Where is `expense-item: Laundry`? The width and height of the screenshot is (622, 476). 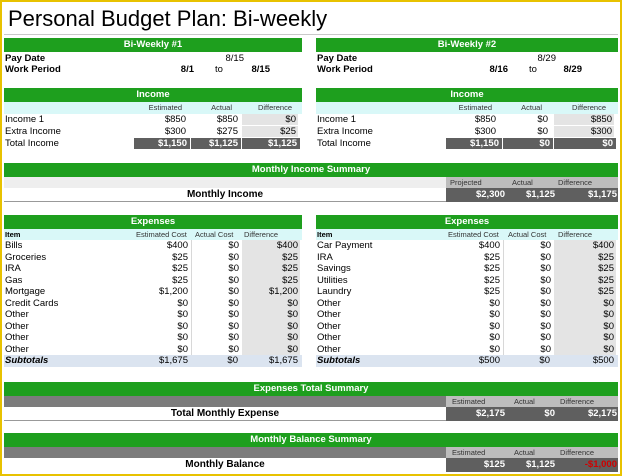
expense-item: Laundry is located at coordinates (334, 291).